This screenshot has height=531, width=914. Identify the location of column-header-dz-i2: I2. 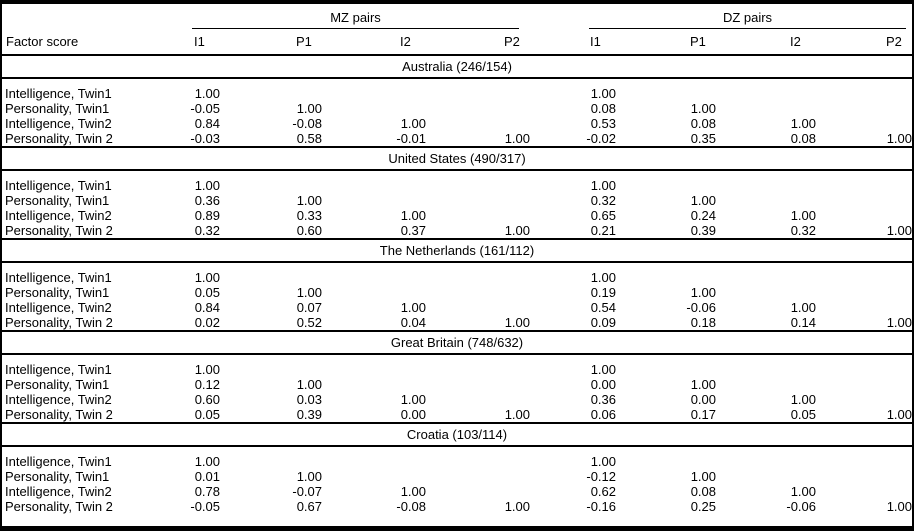
(766, 42).